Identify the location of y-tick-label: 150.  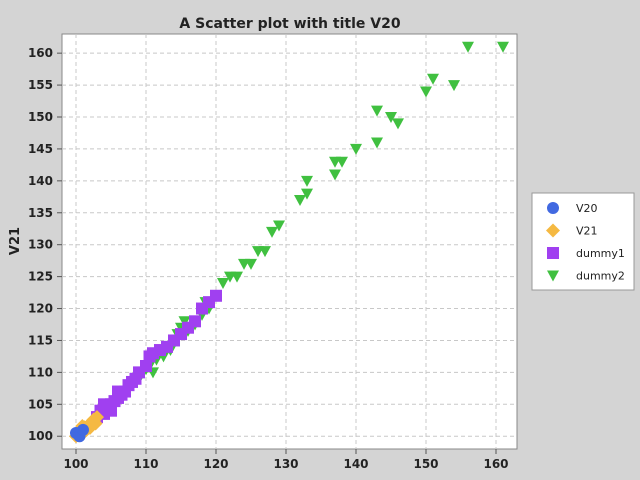
(40, 117).